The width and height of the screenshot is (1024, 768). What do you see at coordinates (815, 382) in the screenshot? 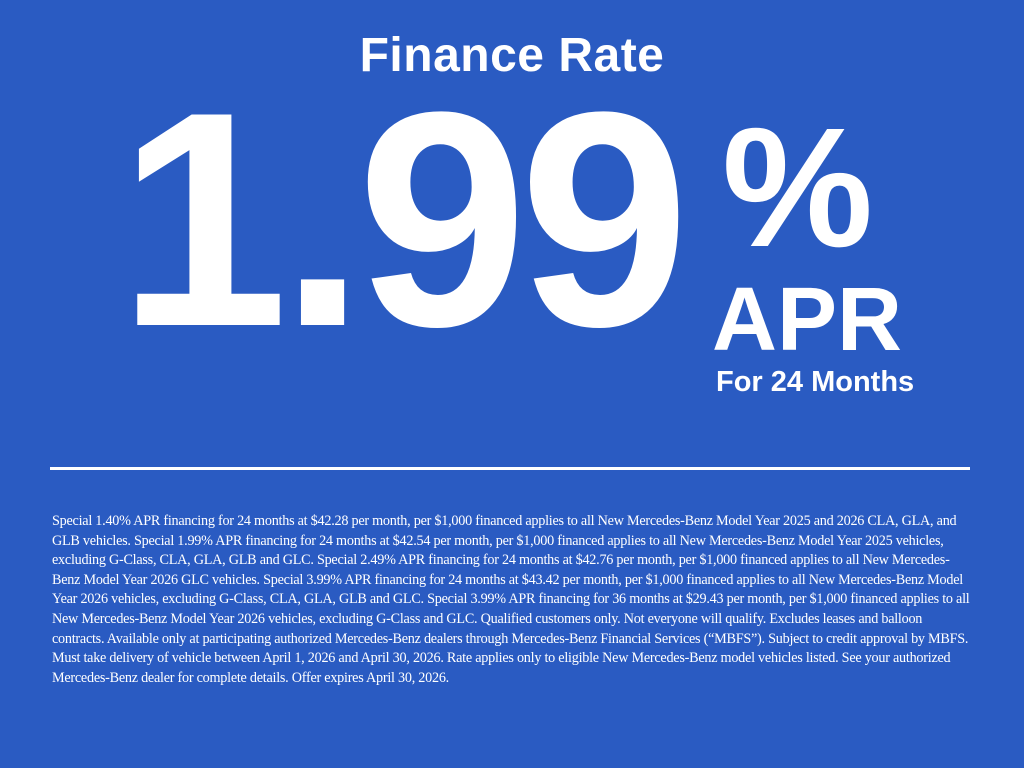
I see `term-label: For 24 Months` at bounding box center [815, 382].